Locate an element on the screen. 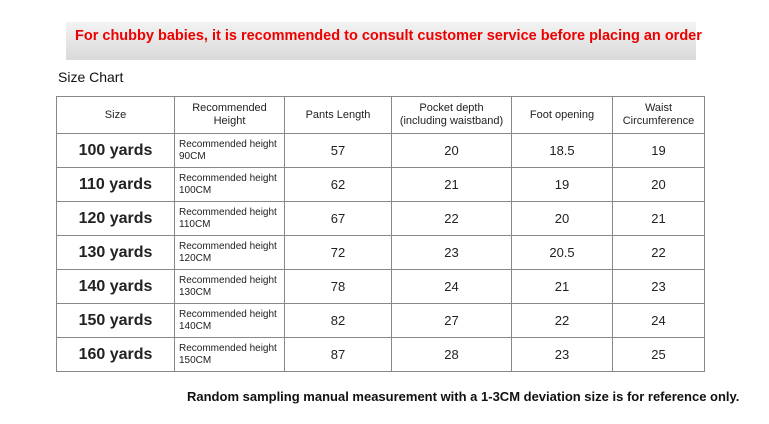  header-cell: Pocket depth (including waistband) is located at coordinates (451, 115).